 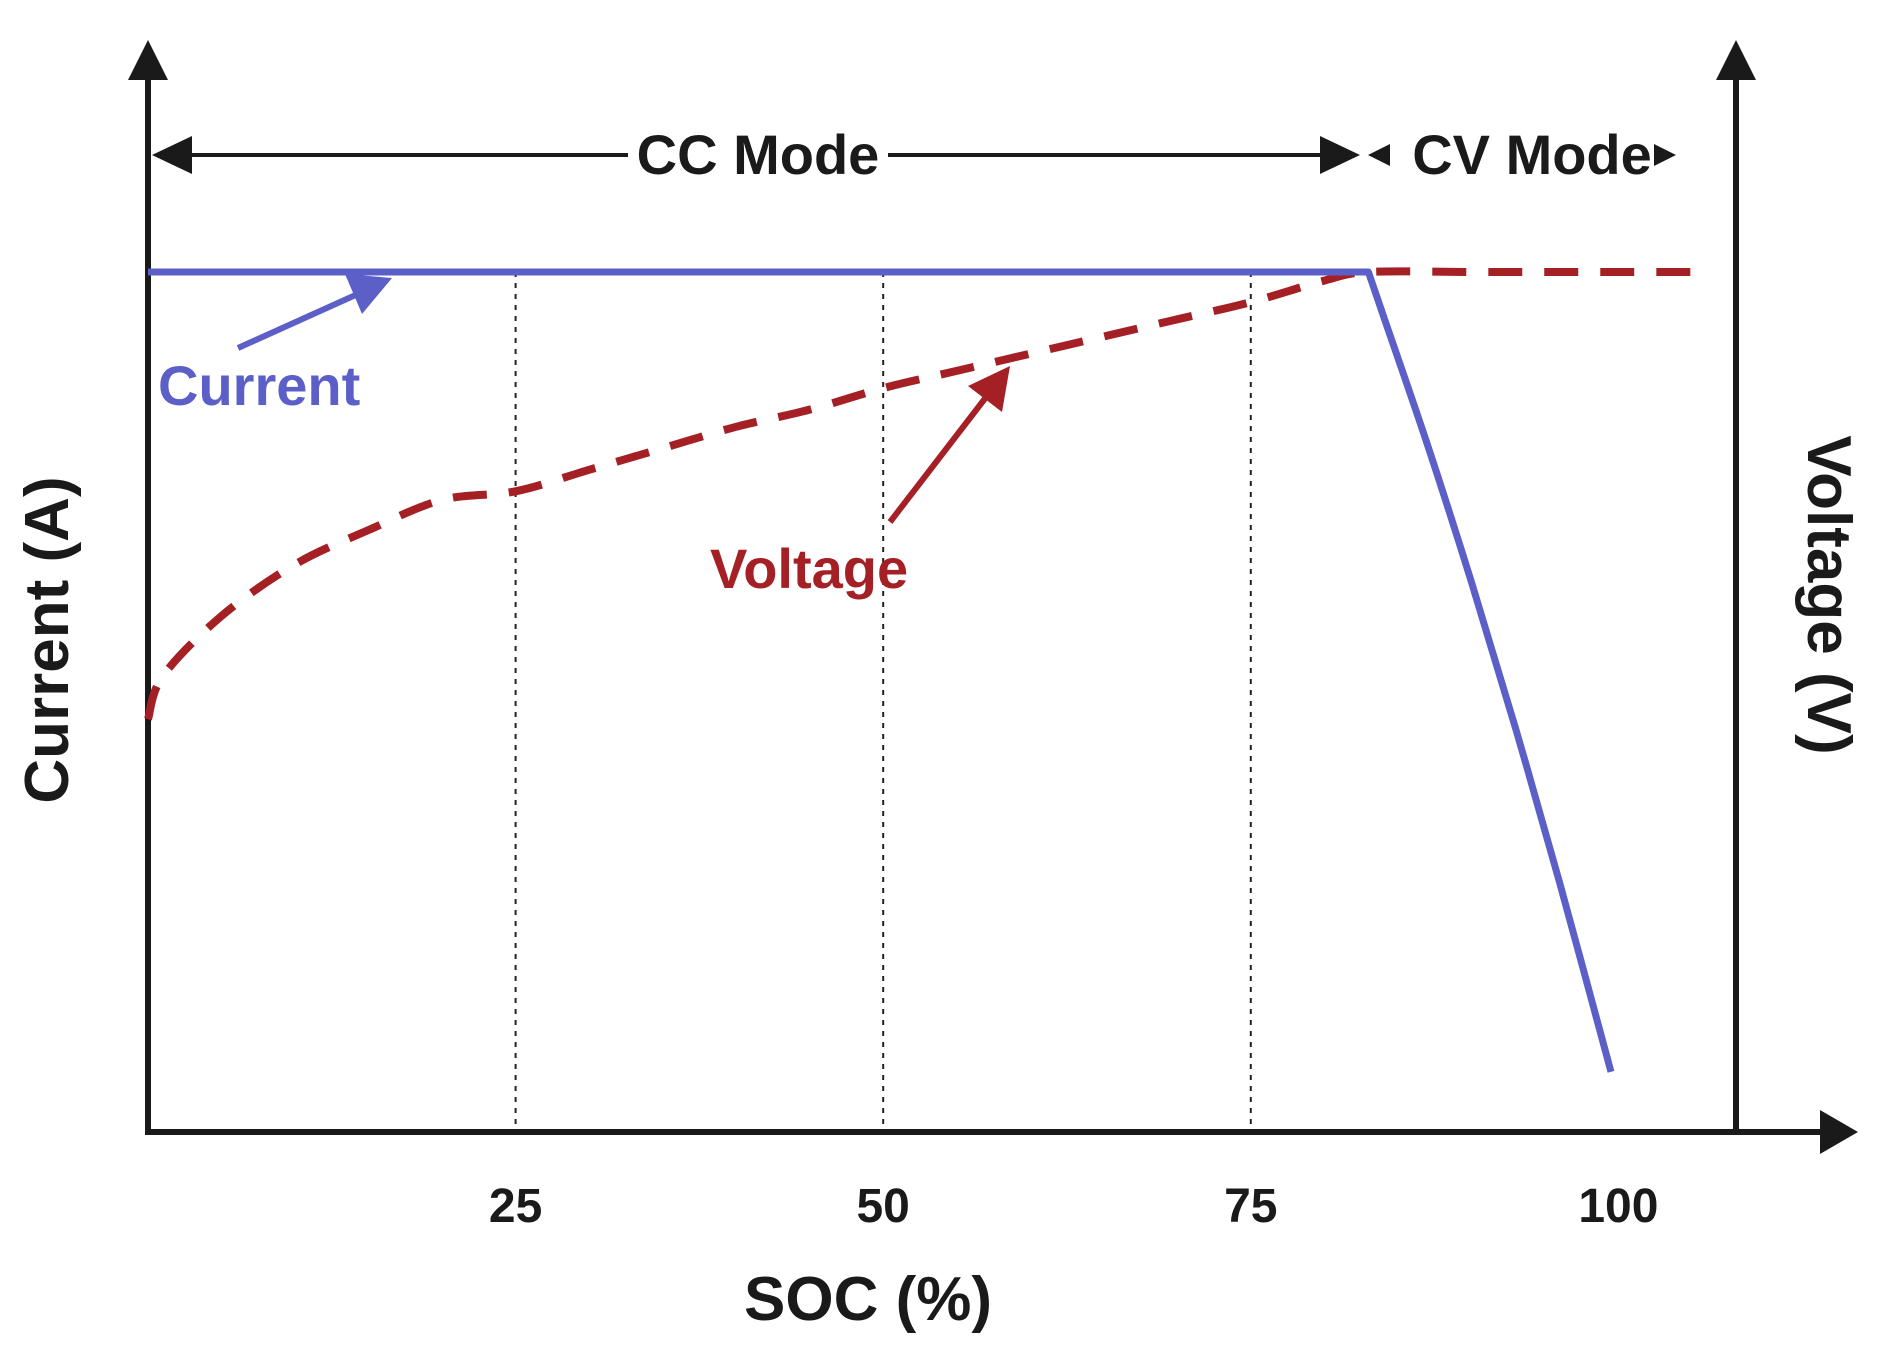 I want to click on right-y-axis-title: Voltage (V), so click(x=1828, y=594).